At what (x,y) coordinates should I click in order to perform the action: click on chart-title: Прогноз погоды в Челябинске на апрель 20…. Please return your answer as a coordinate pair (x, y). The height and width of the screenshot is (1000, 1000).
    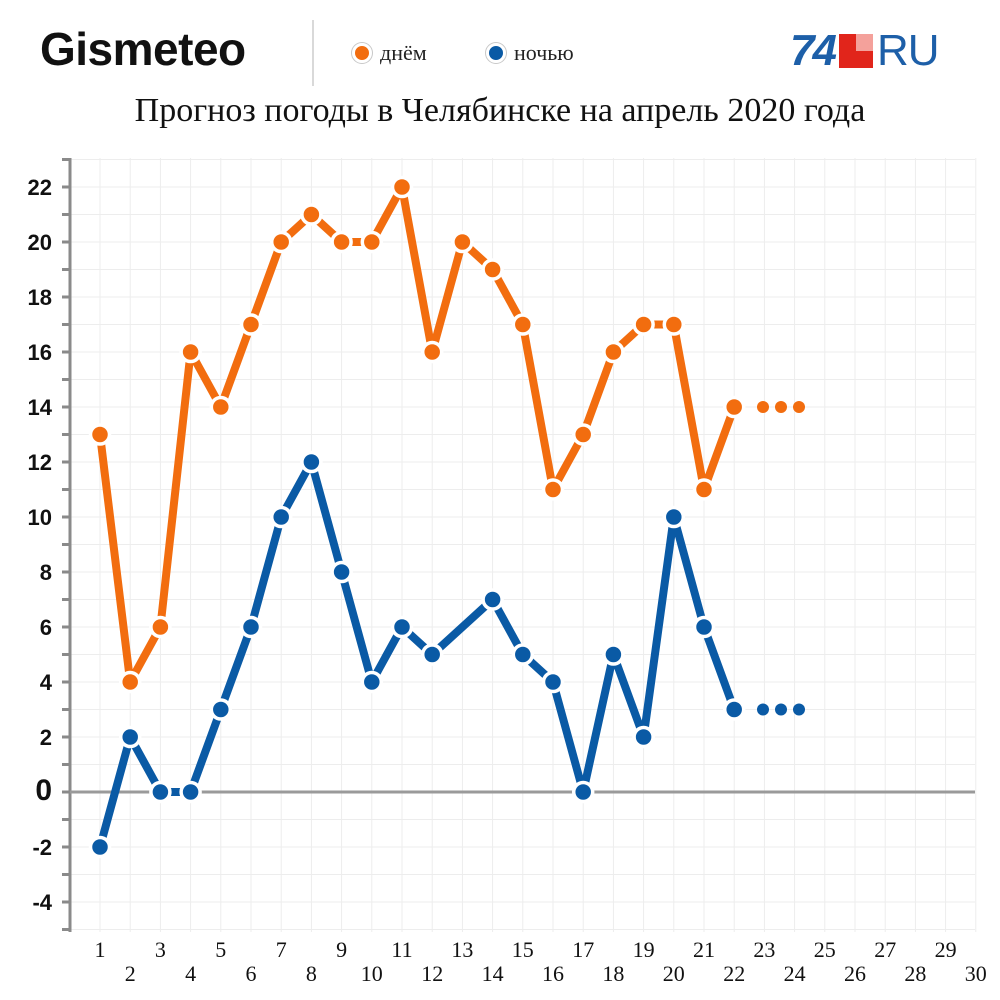
    Looking at the image, I should click on (500, 110).